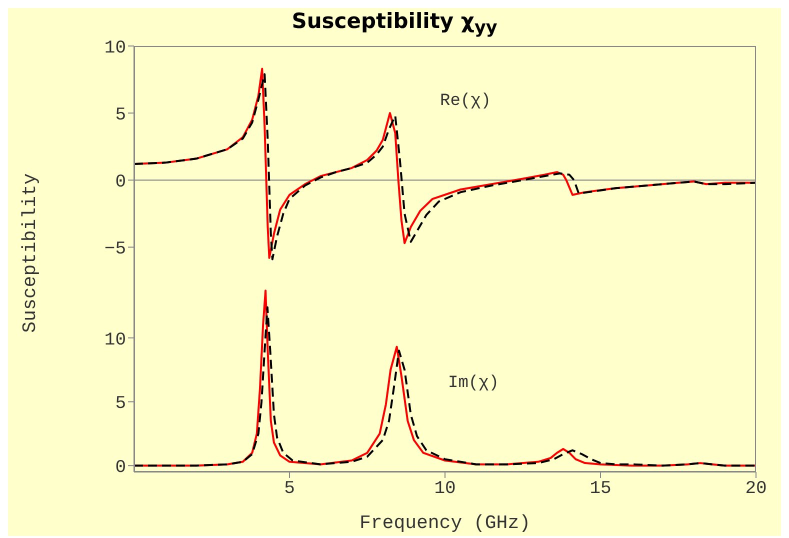 The width and height of the screenshot is (789, 538). I want to click on annotation: Im(χ), so click(474, 383).